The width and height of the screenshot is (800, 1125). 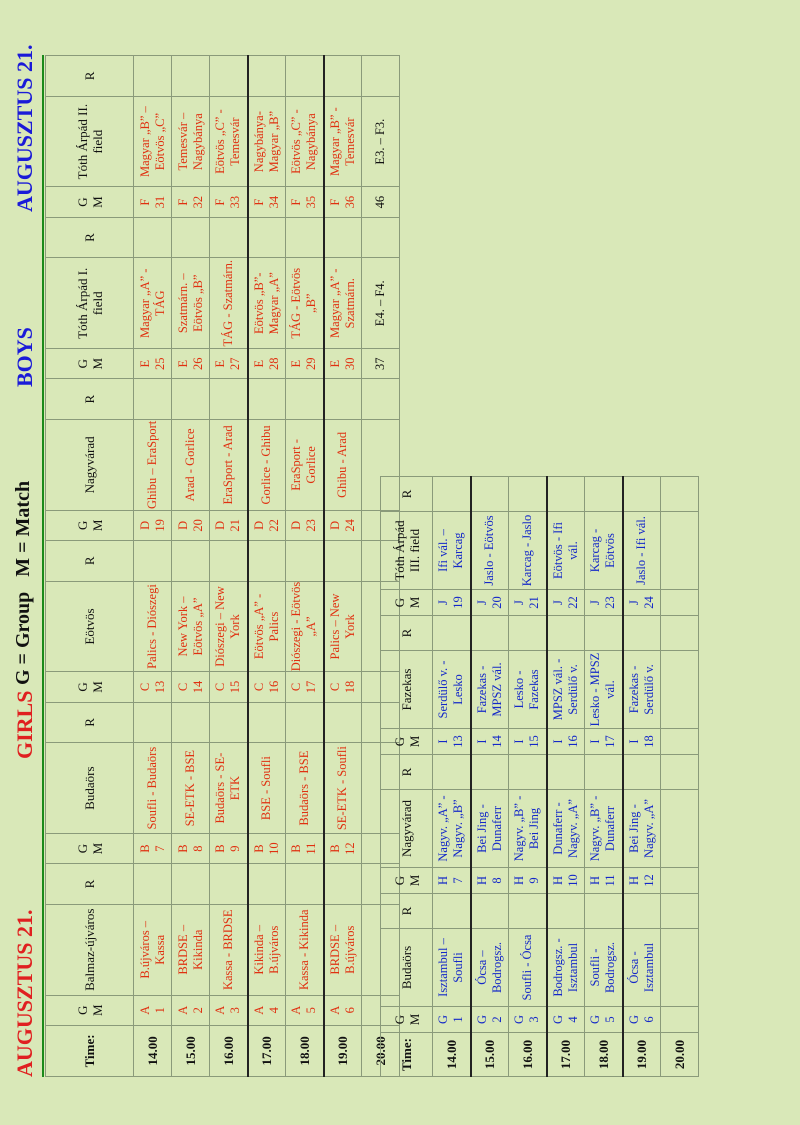 What do you see at coordinates (349, 363) in the screenshot?
I see `match-number: 30` at bounding box center [349, 363].